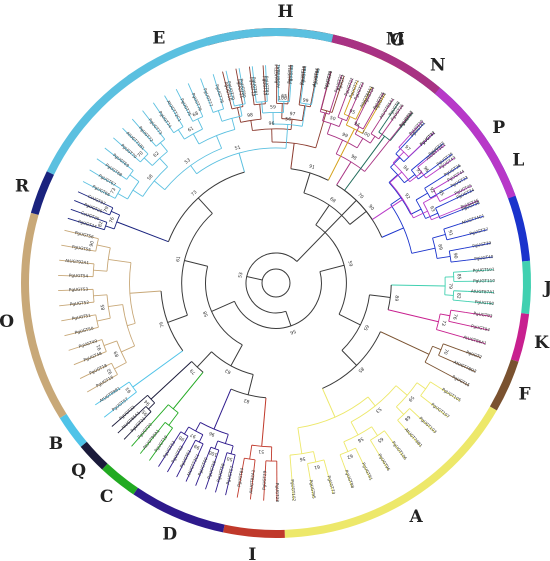 Image resolution: width=550 pixels, height=561 pixels. Describe the element at coordinates (354, 158) in the screenshot. I see `bootstrap-label: 98` at that location.